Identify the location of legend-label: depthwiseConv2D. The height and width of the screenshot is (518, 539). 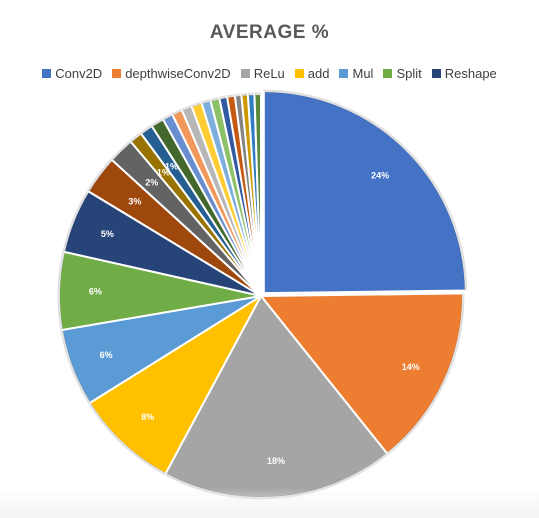
(178, 73).